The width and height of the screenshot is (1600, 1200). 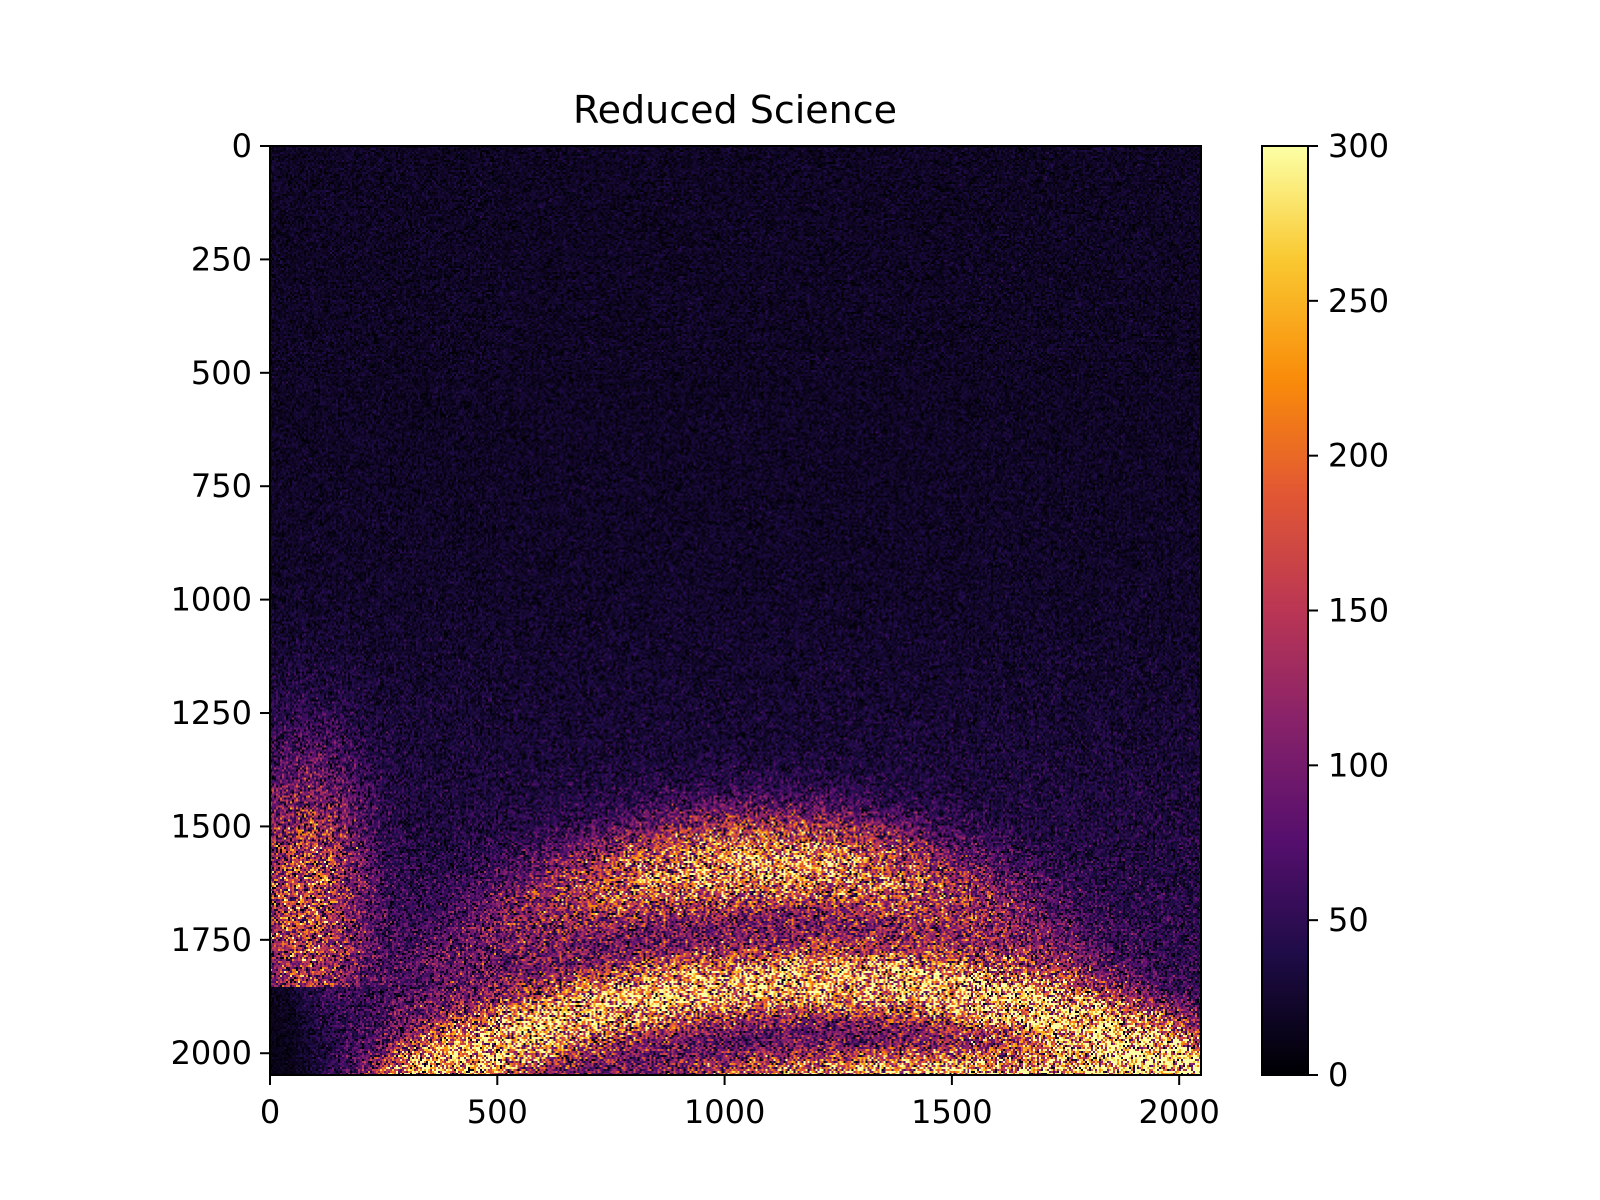 I want to click on colorbar-gradient, so click(x=1285, y=610).